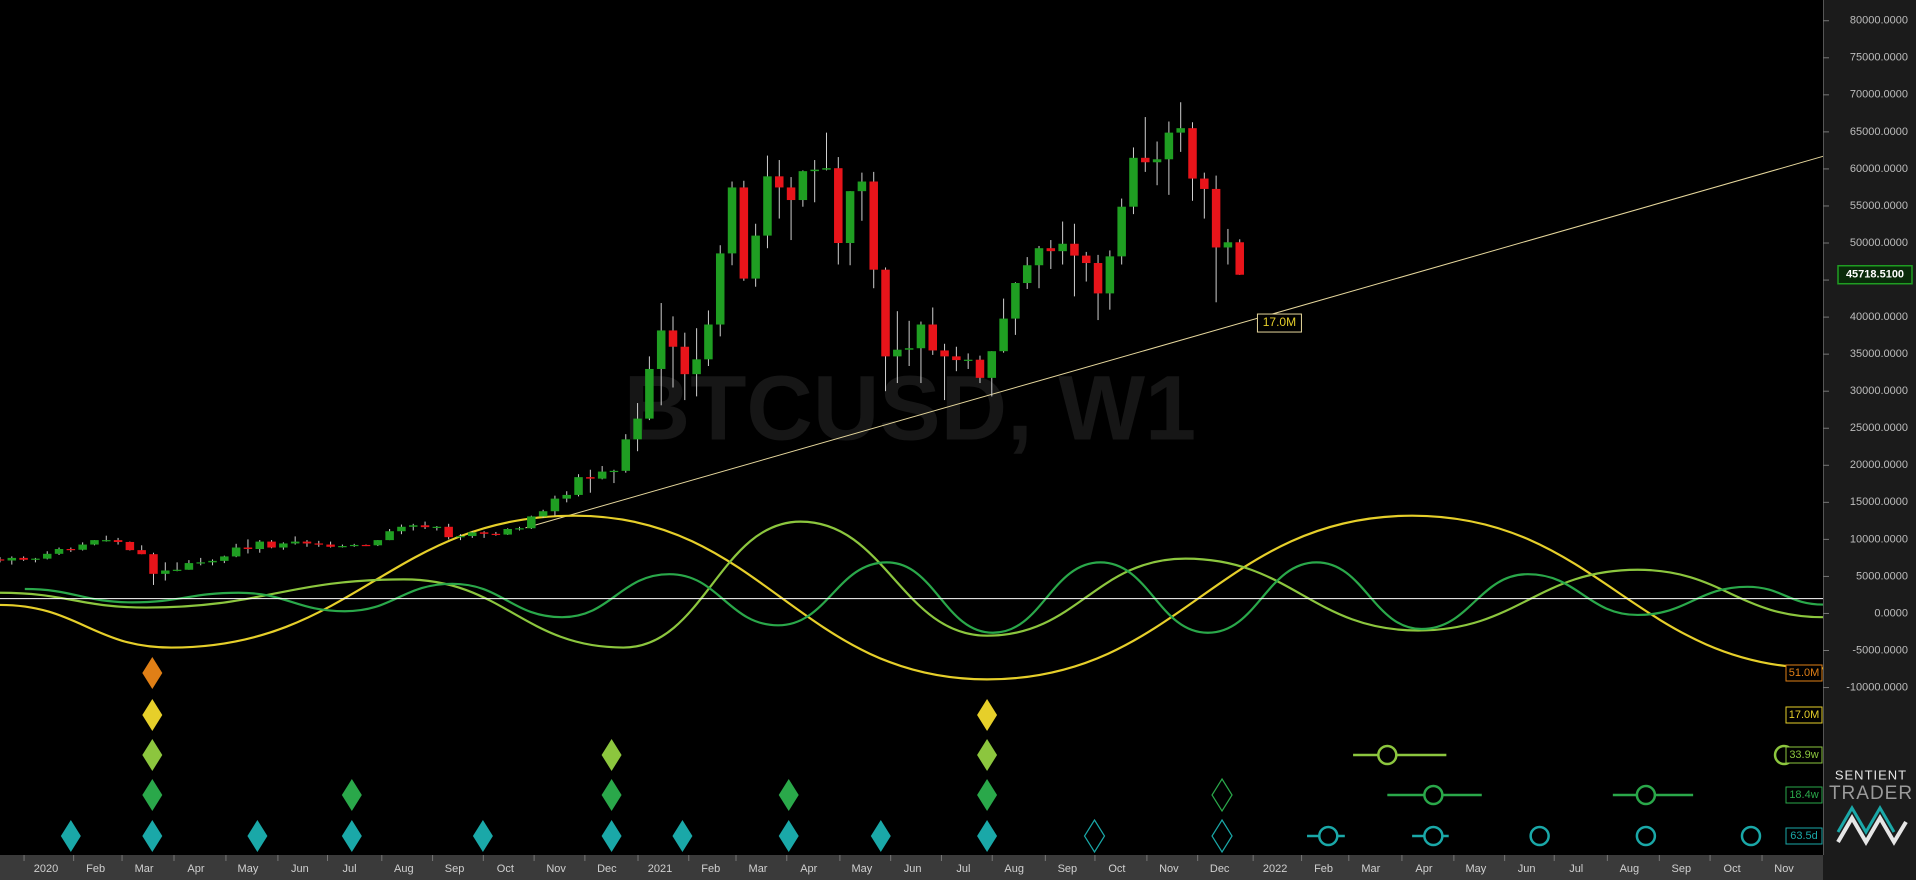 The width and height of the screenshot is (1916, 880). I want to click on cycle-label: 17.0M, so click(1804, 715).